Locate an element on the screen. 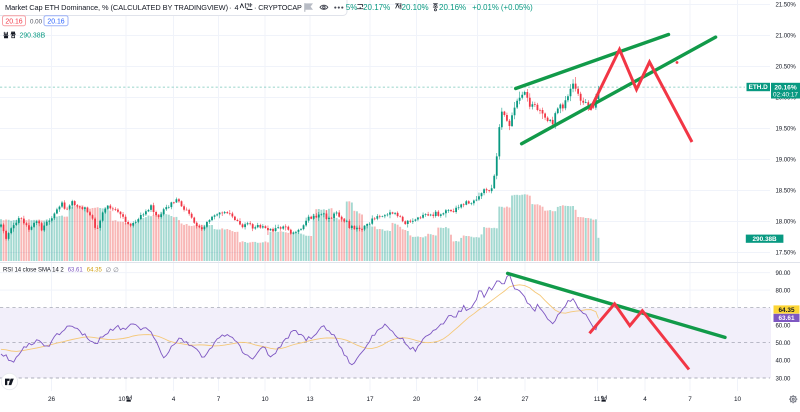  svg-text: 17 is located at coordinates (370, 399).